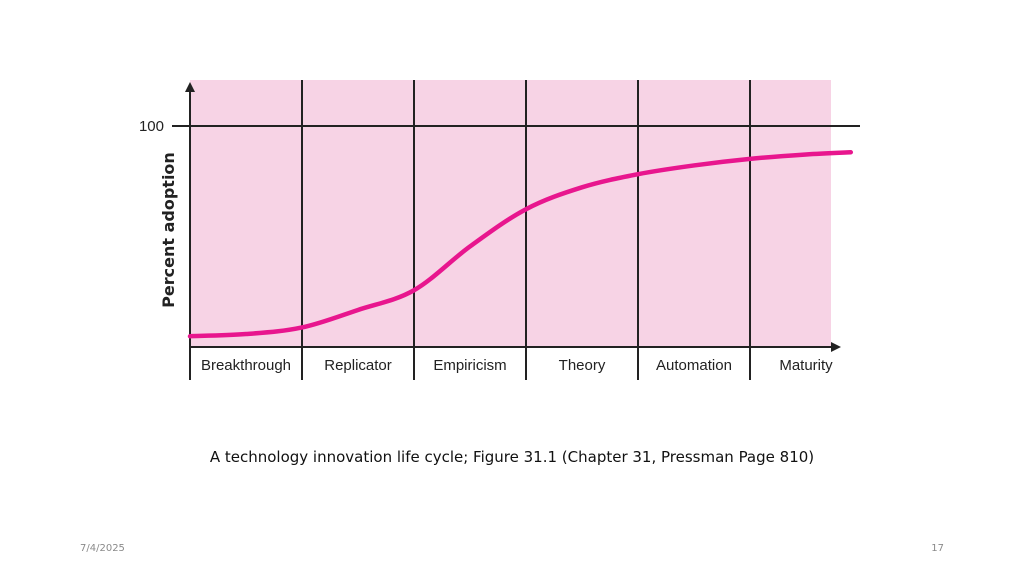  What do you see at coordinates (694, 365) in the screenshot?
I see `category-label: Automation` at bounding box center [694, 365].